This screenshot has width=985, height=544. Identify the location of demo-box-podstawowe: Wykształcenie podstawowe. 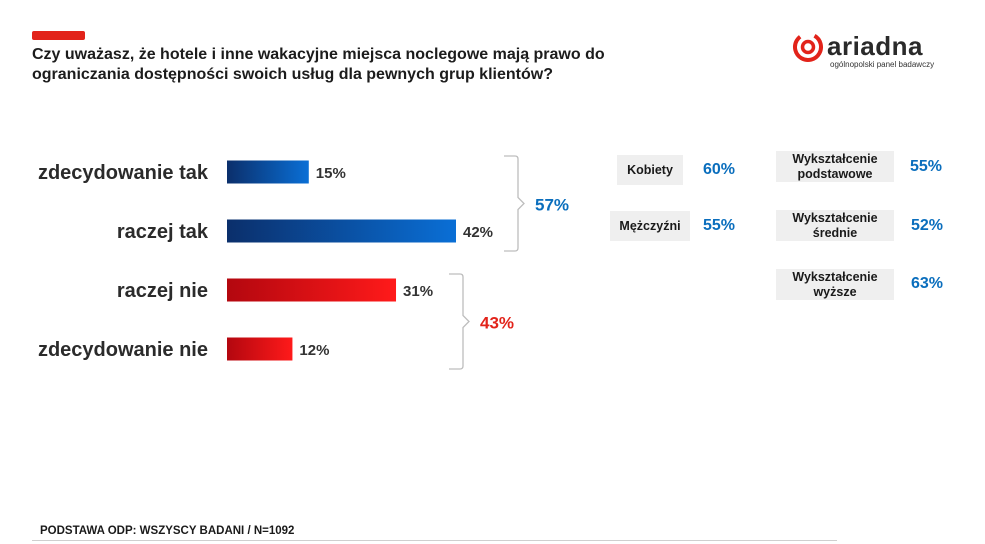
(835, 166).